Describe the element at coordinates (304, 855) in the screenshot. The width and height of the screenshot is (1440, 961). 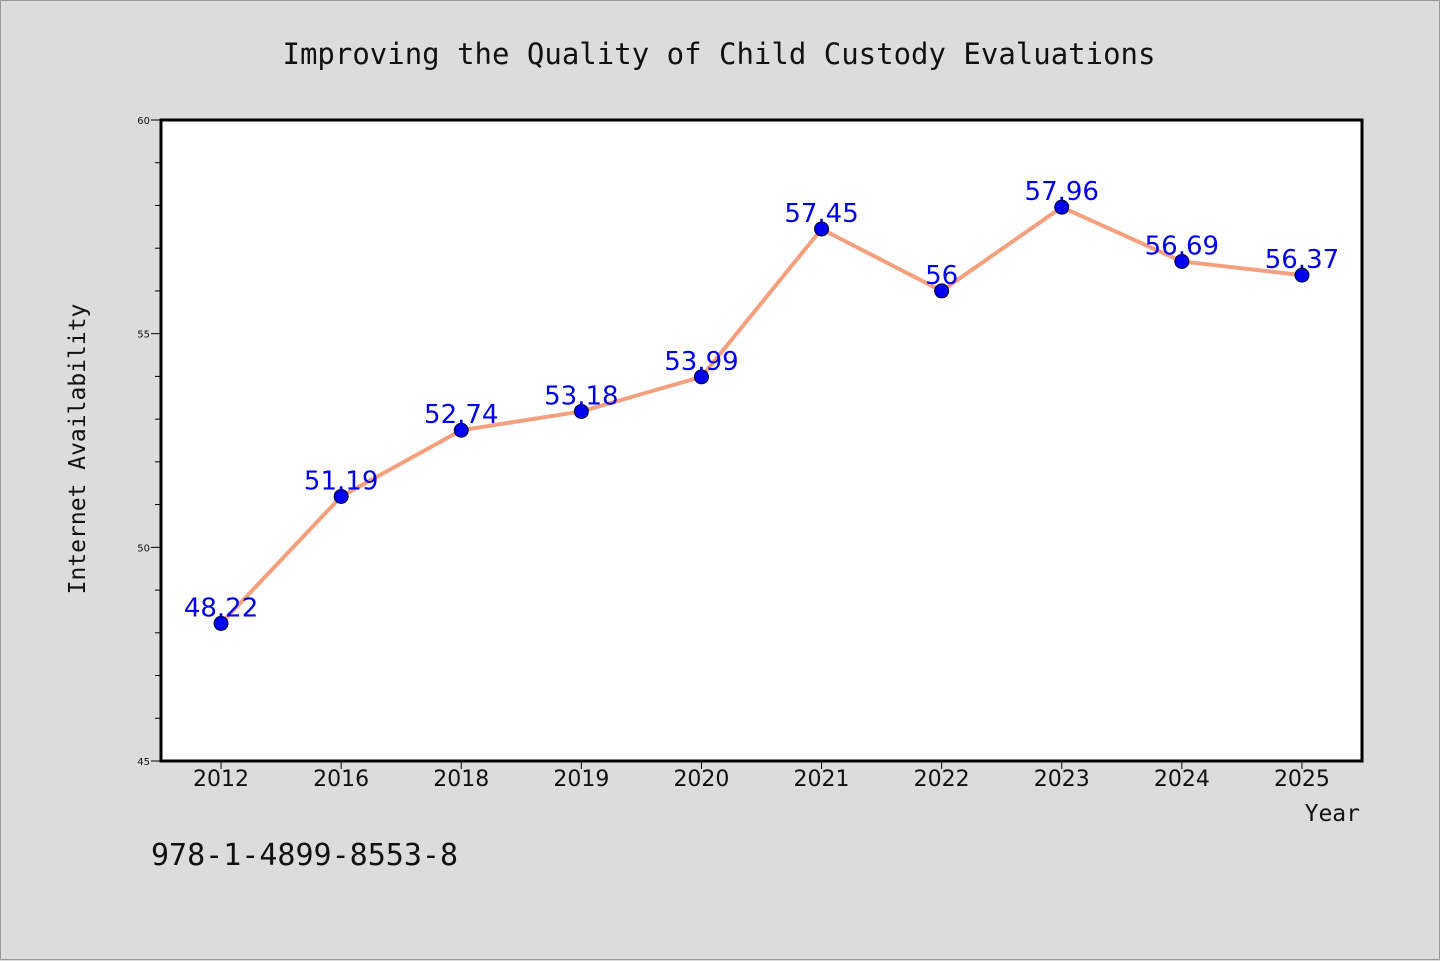
I see `isbn-text: 978-1-4899-8553-8` at that location.